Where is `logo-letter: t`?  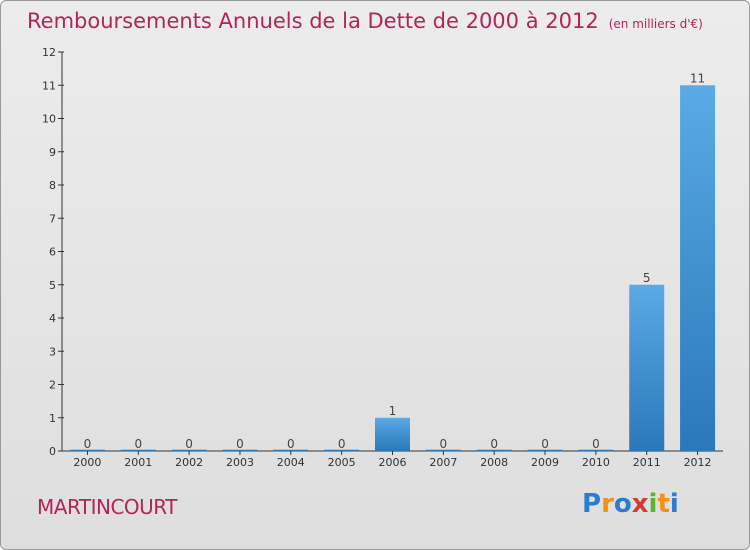
logo-letter: t is located at coordinates (663, 504).